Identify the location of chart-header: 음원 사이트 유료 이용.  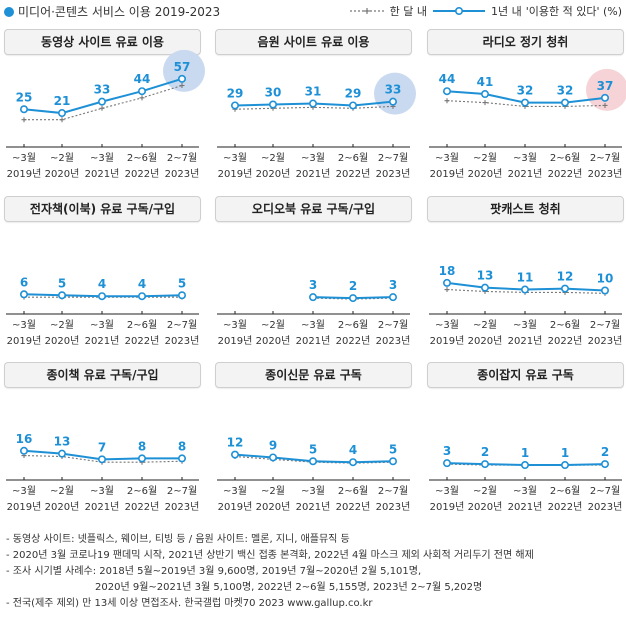
(313, 42).